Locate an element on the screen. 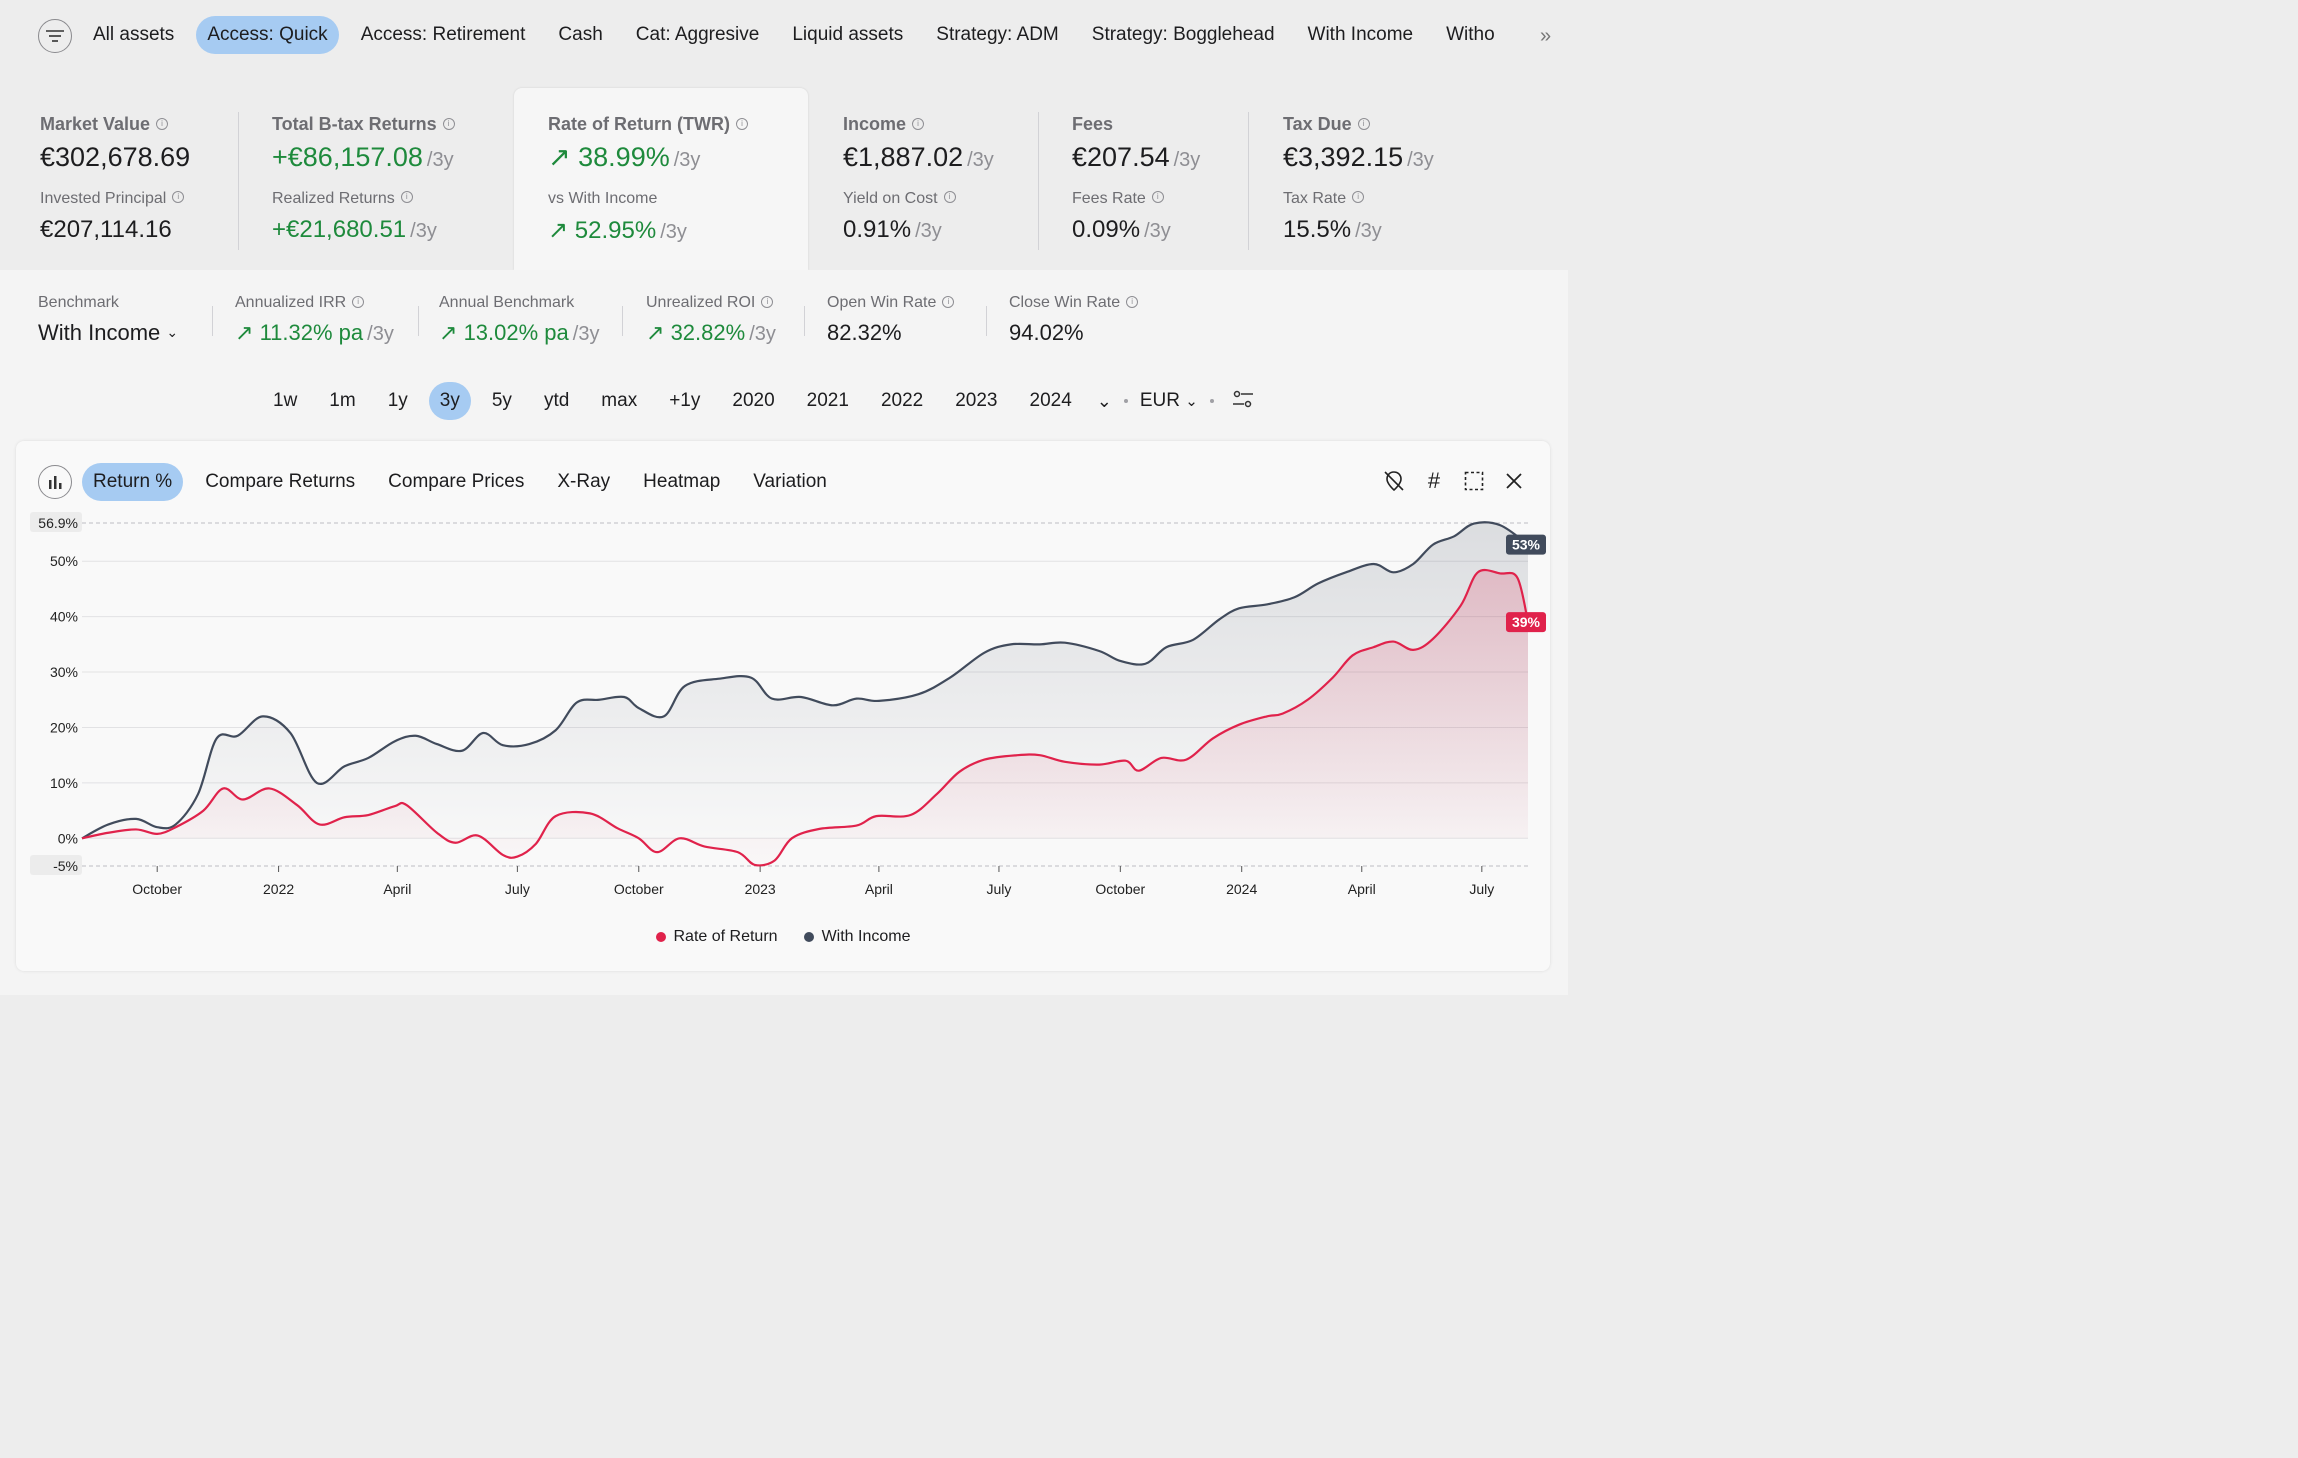  end-label-bg is located at coordinates (1526, 622).